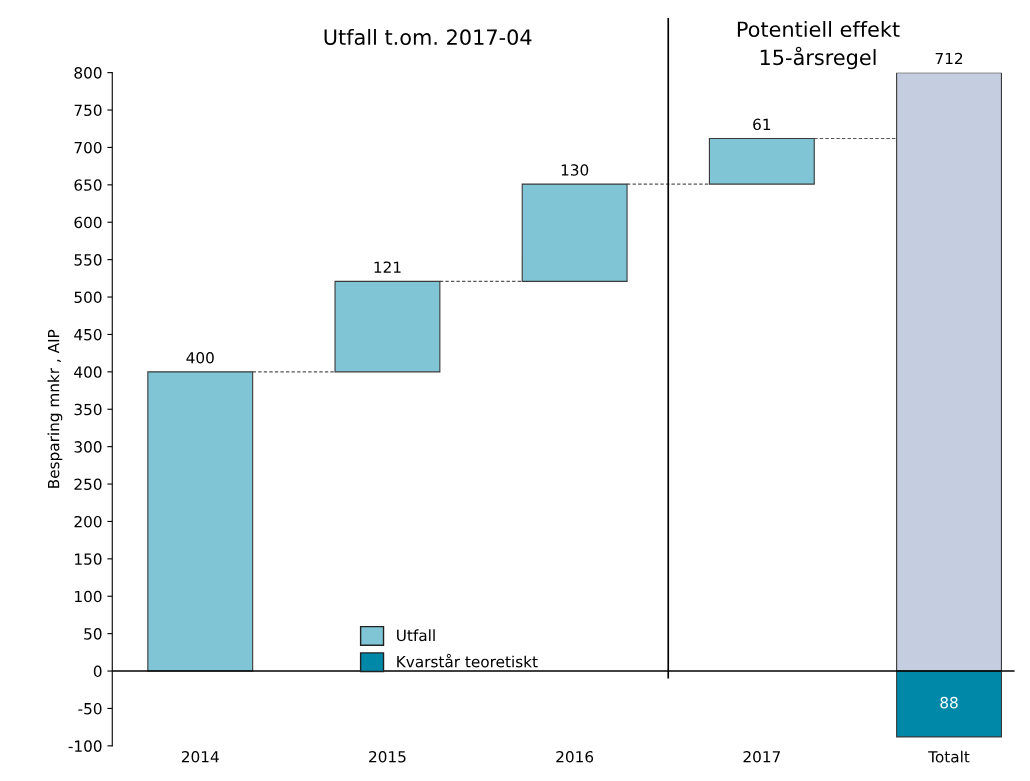  Describe the element at coordinates (387, 267) in the screenshot. I see `data-label: 121` at that location.